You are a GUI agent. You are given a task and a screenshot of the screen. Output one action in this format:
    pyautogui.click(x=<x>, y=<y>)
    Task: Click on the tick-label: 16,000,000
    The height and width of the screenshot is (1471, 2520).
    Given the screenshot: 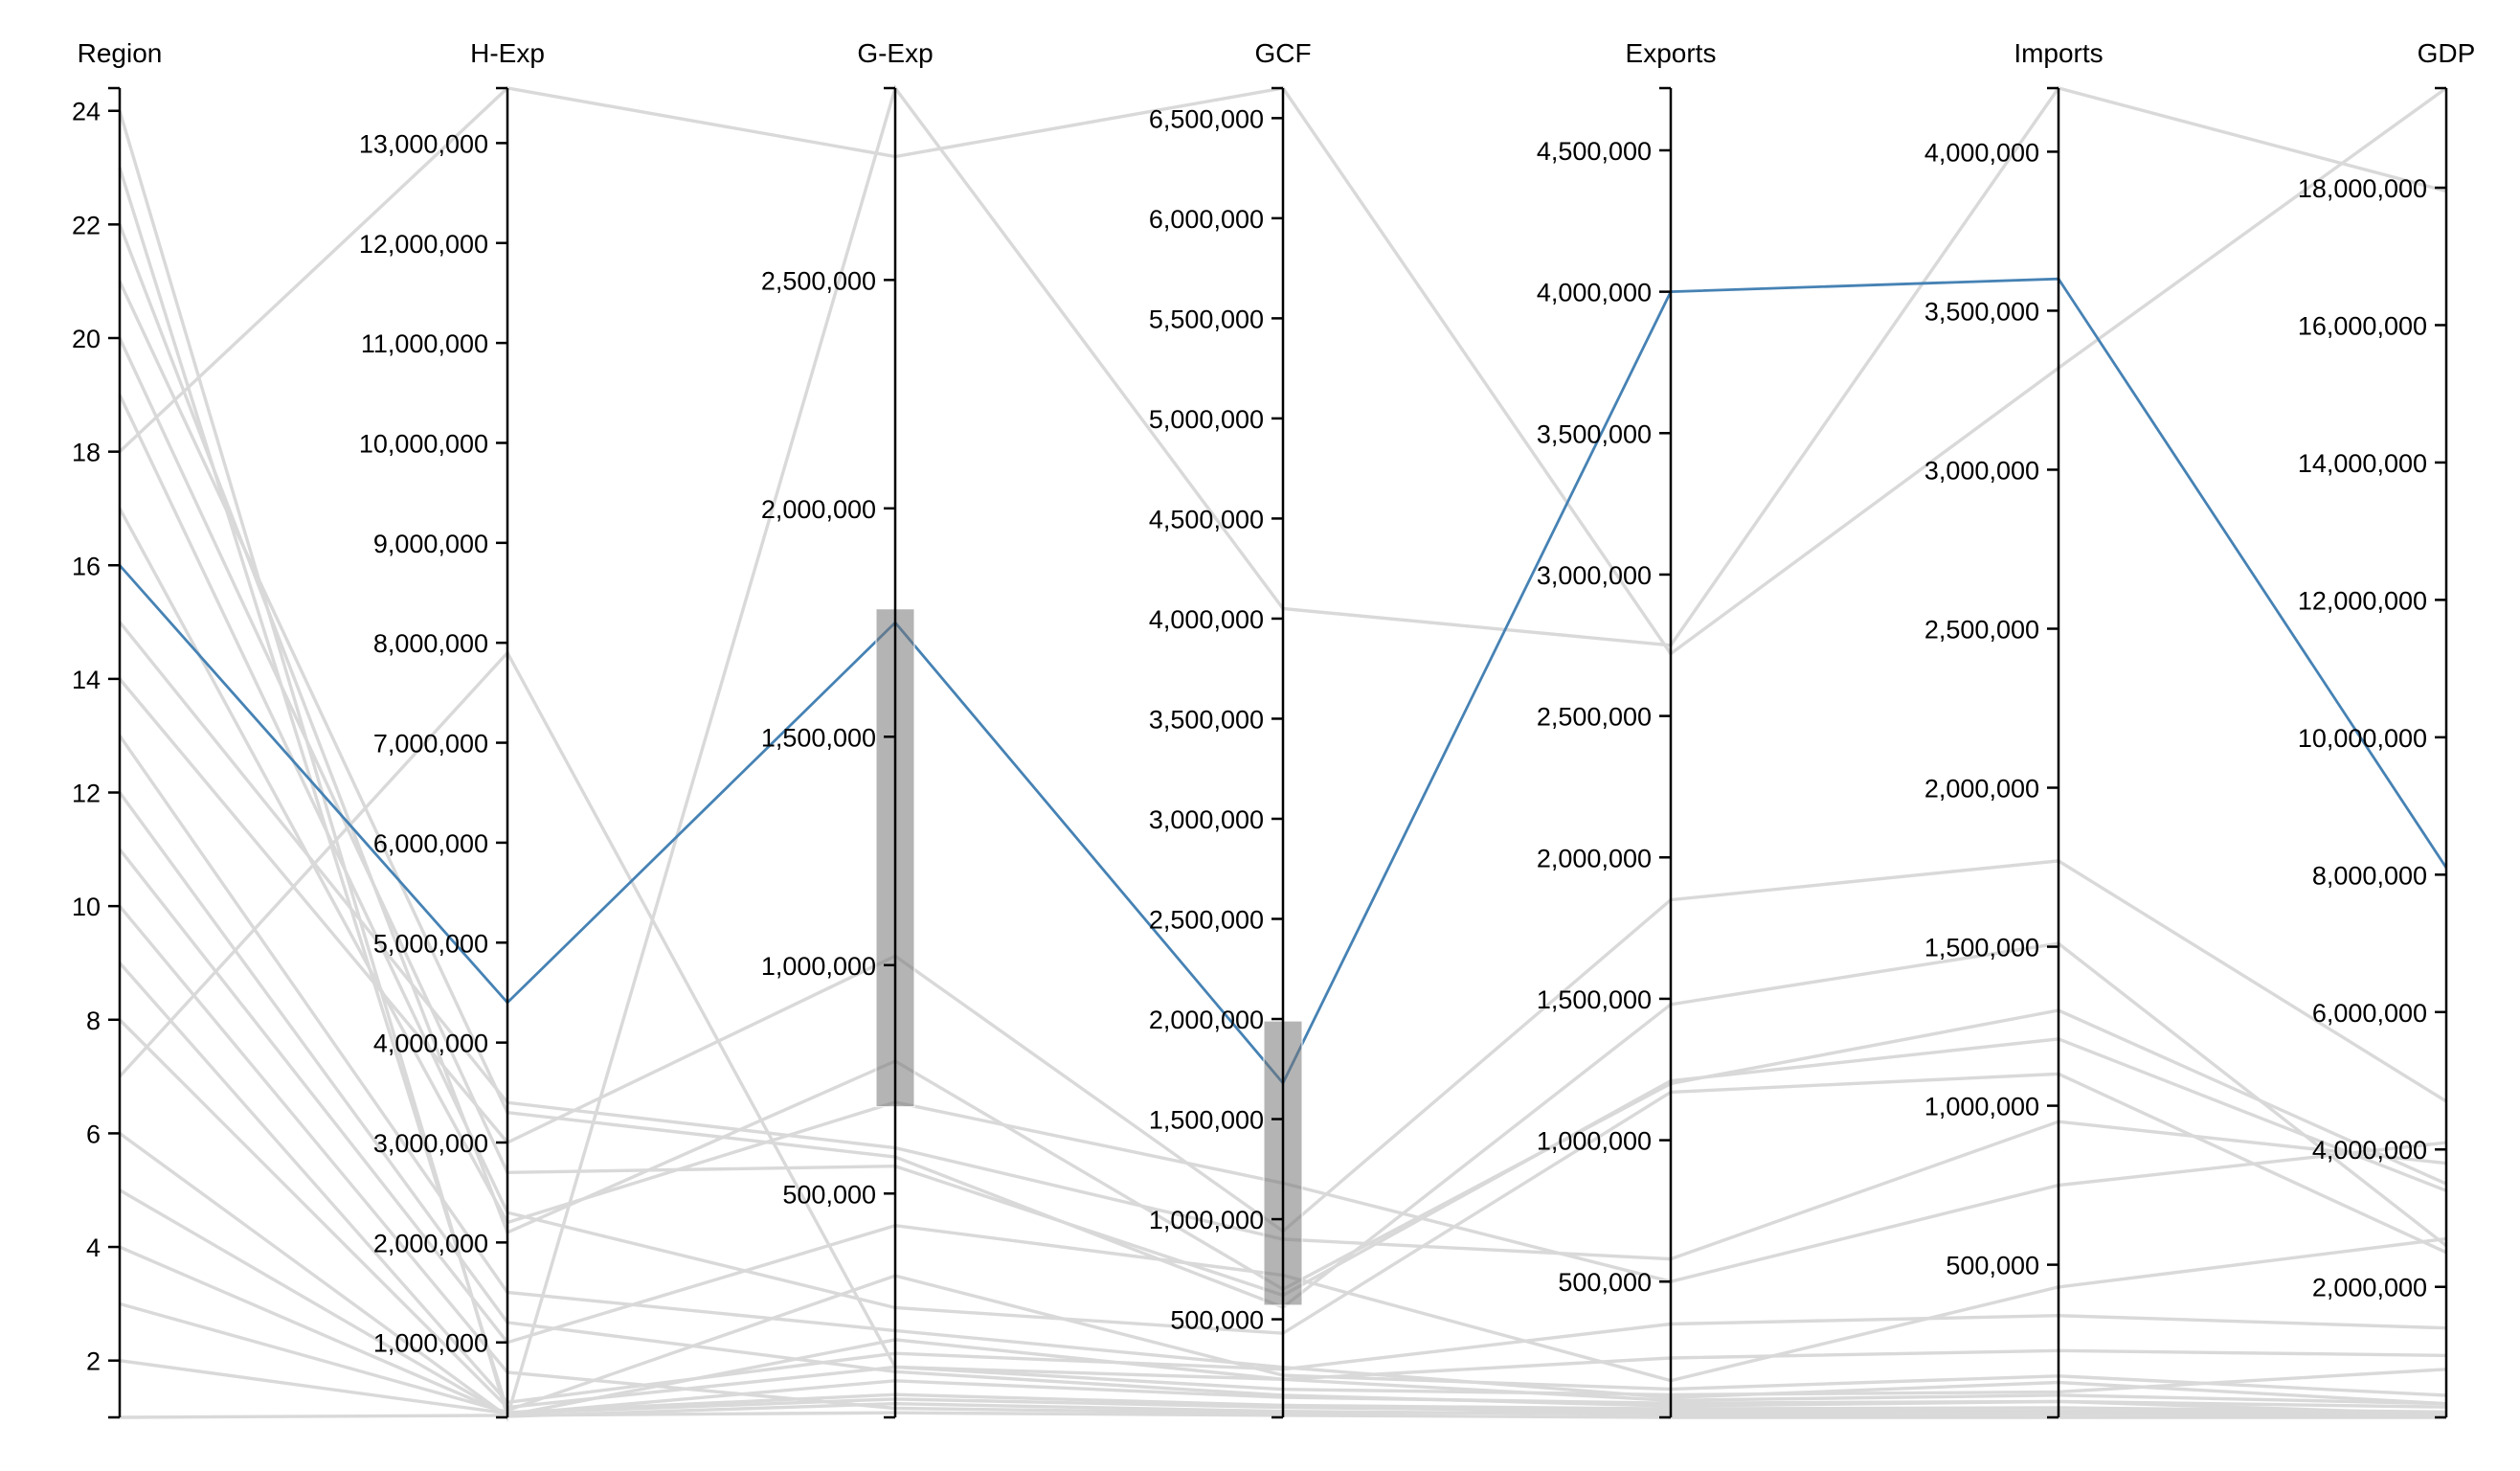 What is the action you would take?
    pyautogui.click(x=2362, y=325)
    